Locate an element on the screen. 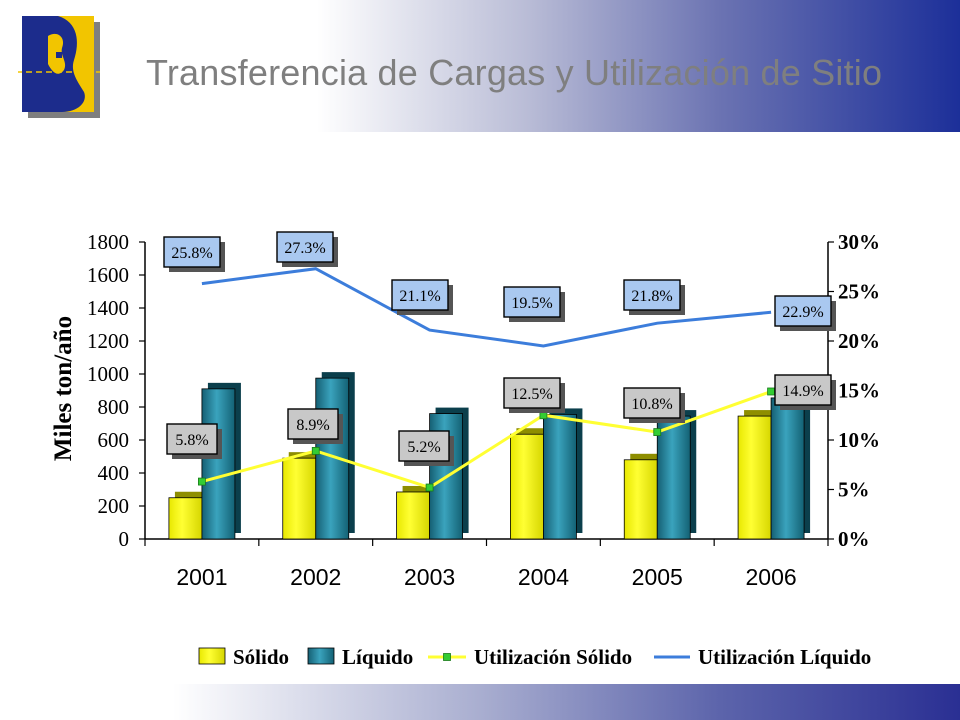  data-label-utilizacion-solido: 5.2% is located at coordinates (423, 447).